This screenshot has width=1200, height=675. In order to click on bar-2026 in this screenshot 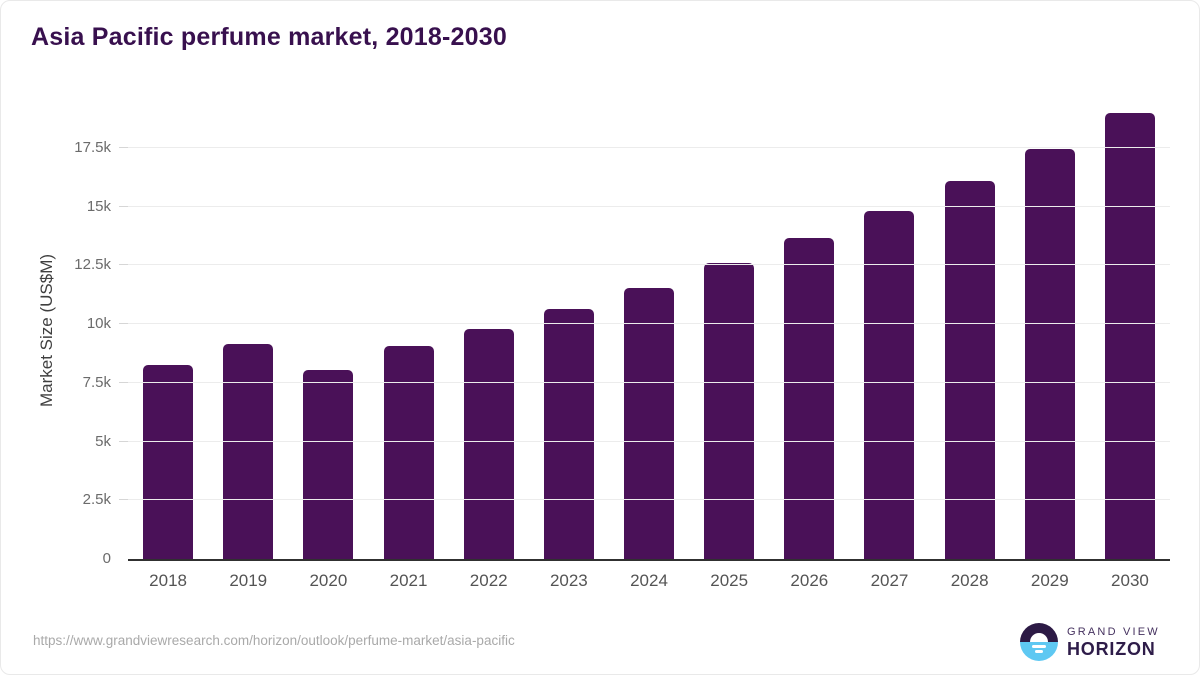, I will do `click(809, 398)`.